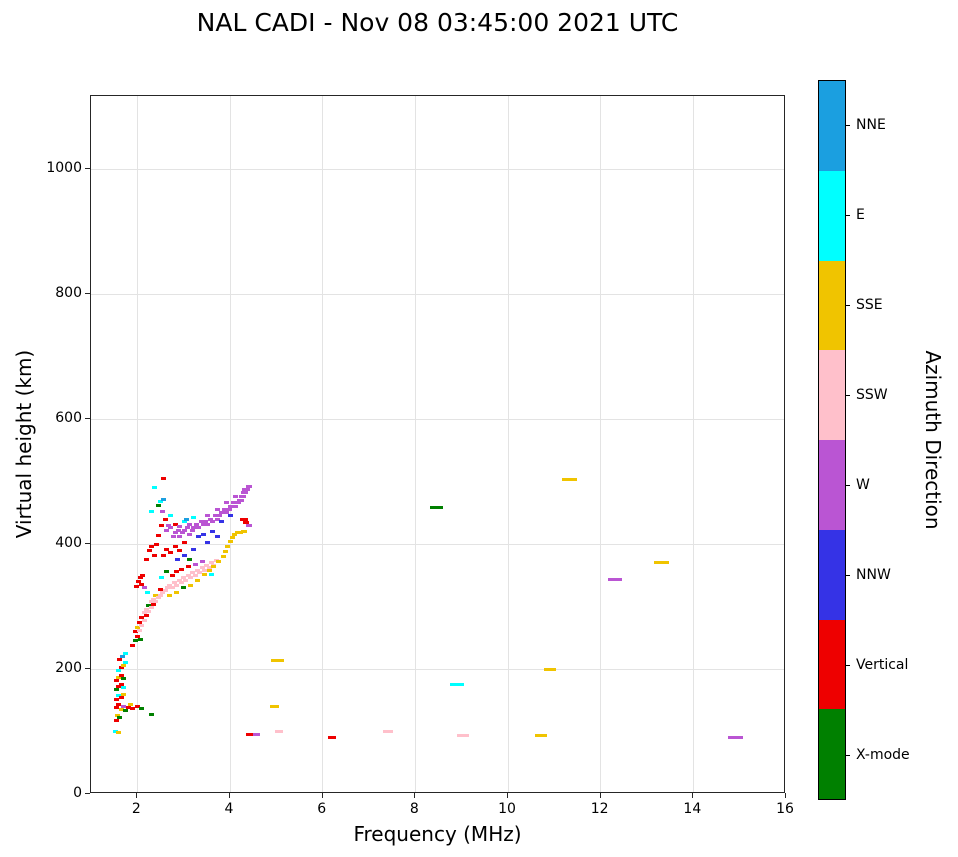 The image size is (958, 857). Describe the element at coordinates (437, 834) in the screenshot. I see `x-axis-label: Frequency (MHz)` at that location.